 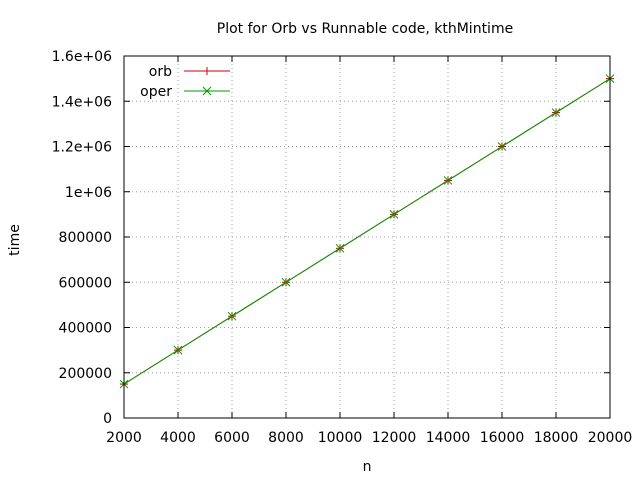 I want to click on y-tick-label: 1.6e+06, so click(x=82, y=57).